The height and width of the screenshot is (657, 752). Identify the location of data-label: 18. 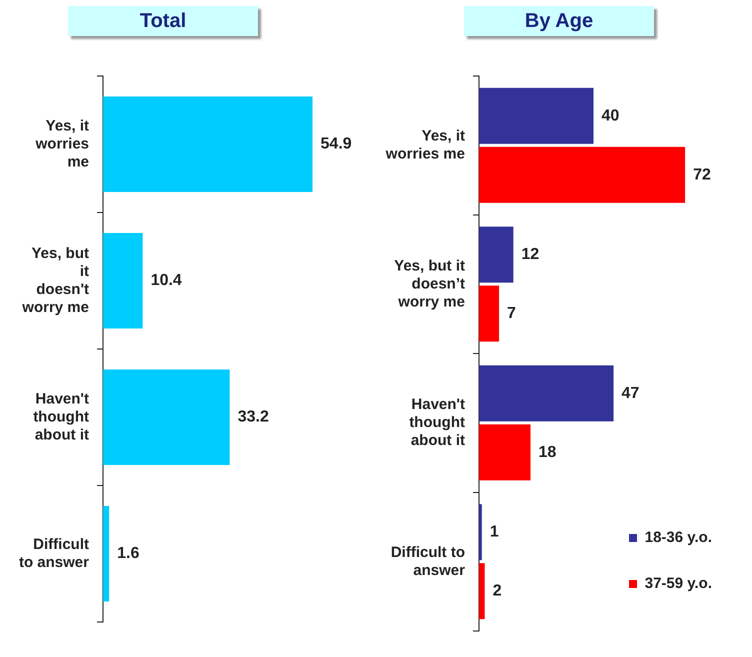
(547, 452).